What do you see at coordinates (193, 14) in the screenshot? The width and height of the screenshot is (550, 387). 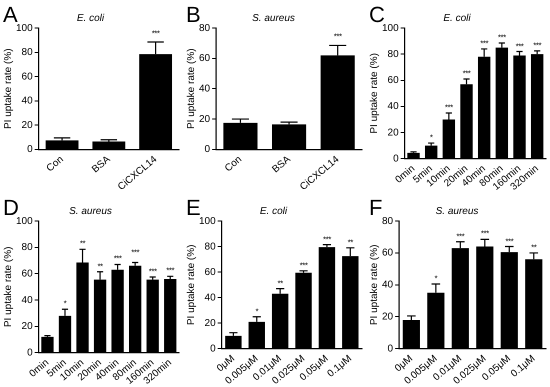 I see `text: B` at bounding box center [193, 14].